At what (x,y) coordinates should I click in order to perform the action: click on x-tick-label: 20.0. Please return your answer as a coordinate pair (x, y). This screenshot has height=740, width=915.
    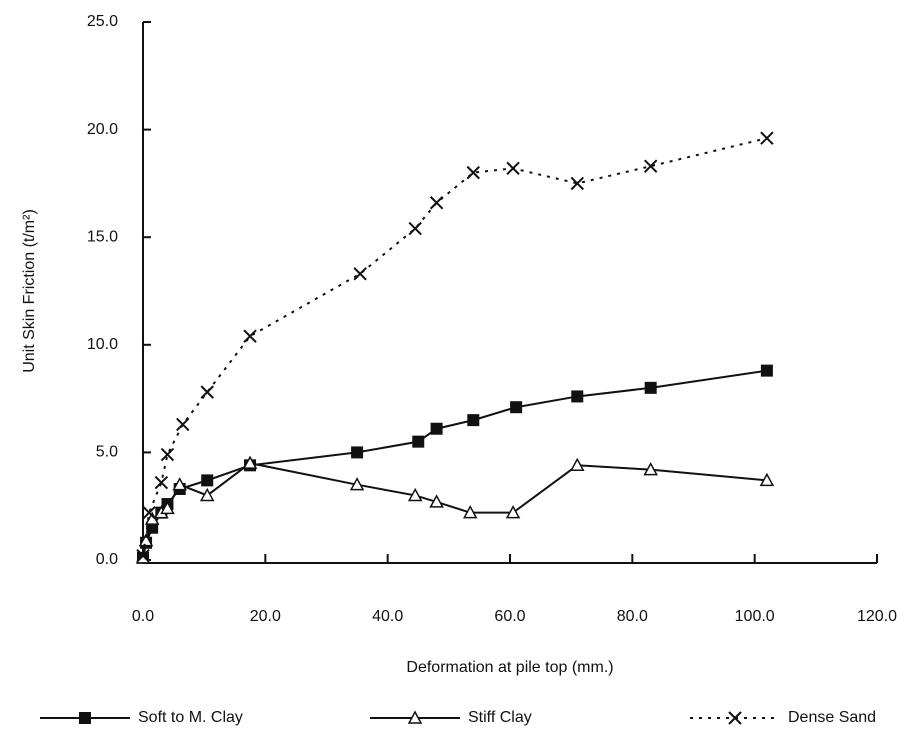
    Looking at the image, I should click on (265, 616).